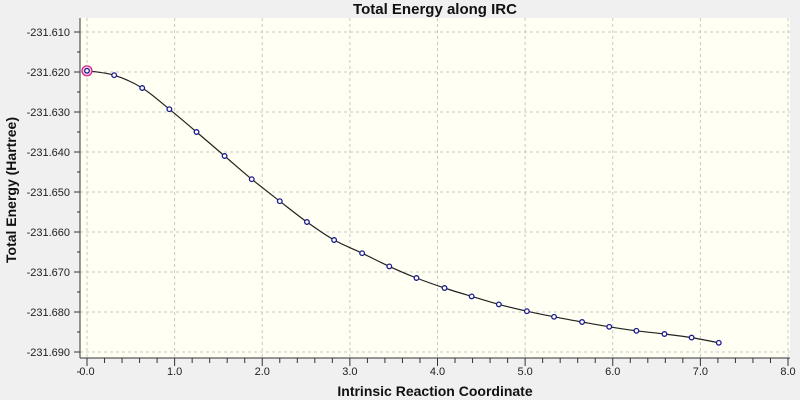 The image size is (800, 400). Describe the element at coordinates (48, 353) in the screenshot. I see `y-tick-label: -231.690` at that location.